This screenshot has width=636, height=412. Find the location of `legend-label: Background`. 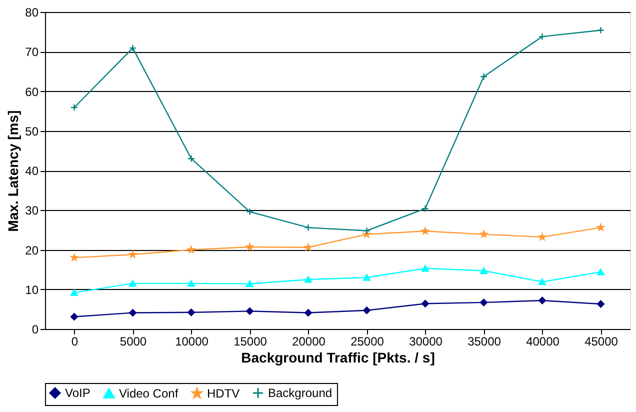

legend-label: Background is located at coordinates (300, 393).